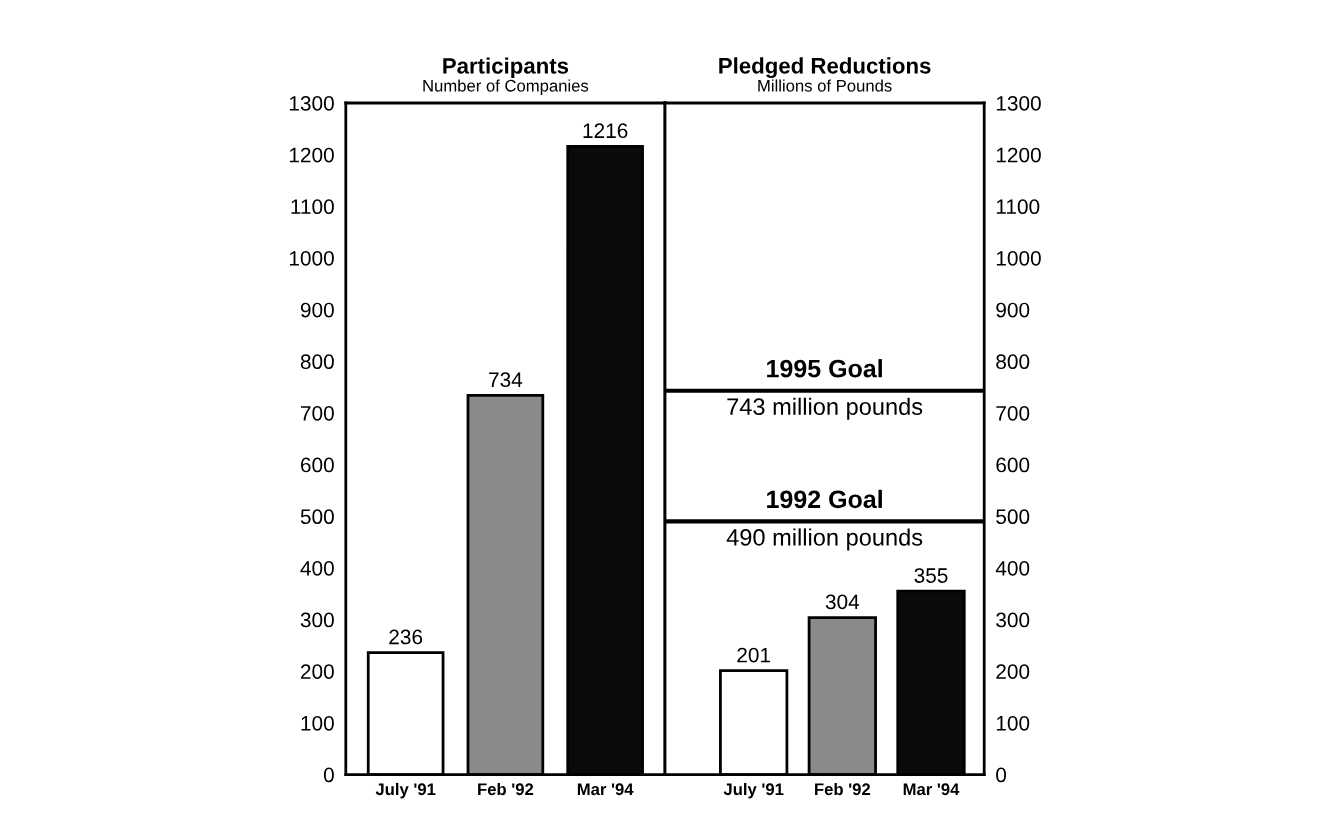 This screenshot has height=824, width=1330. What do you see at coordinates (931, 575) in the screenshot?
I see `data-label: 355` at bounding box center [931, 575].